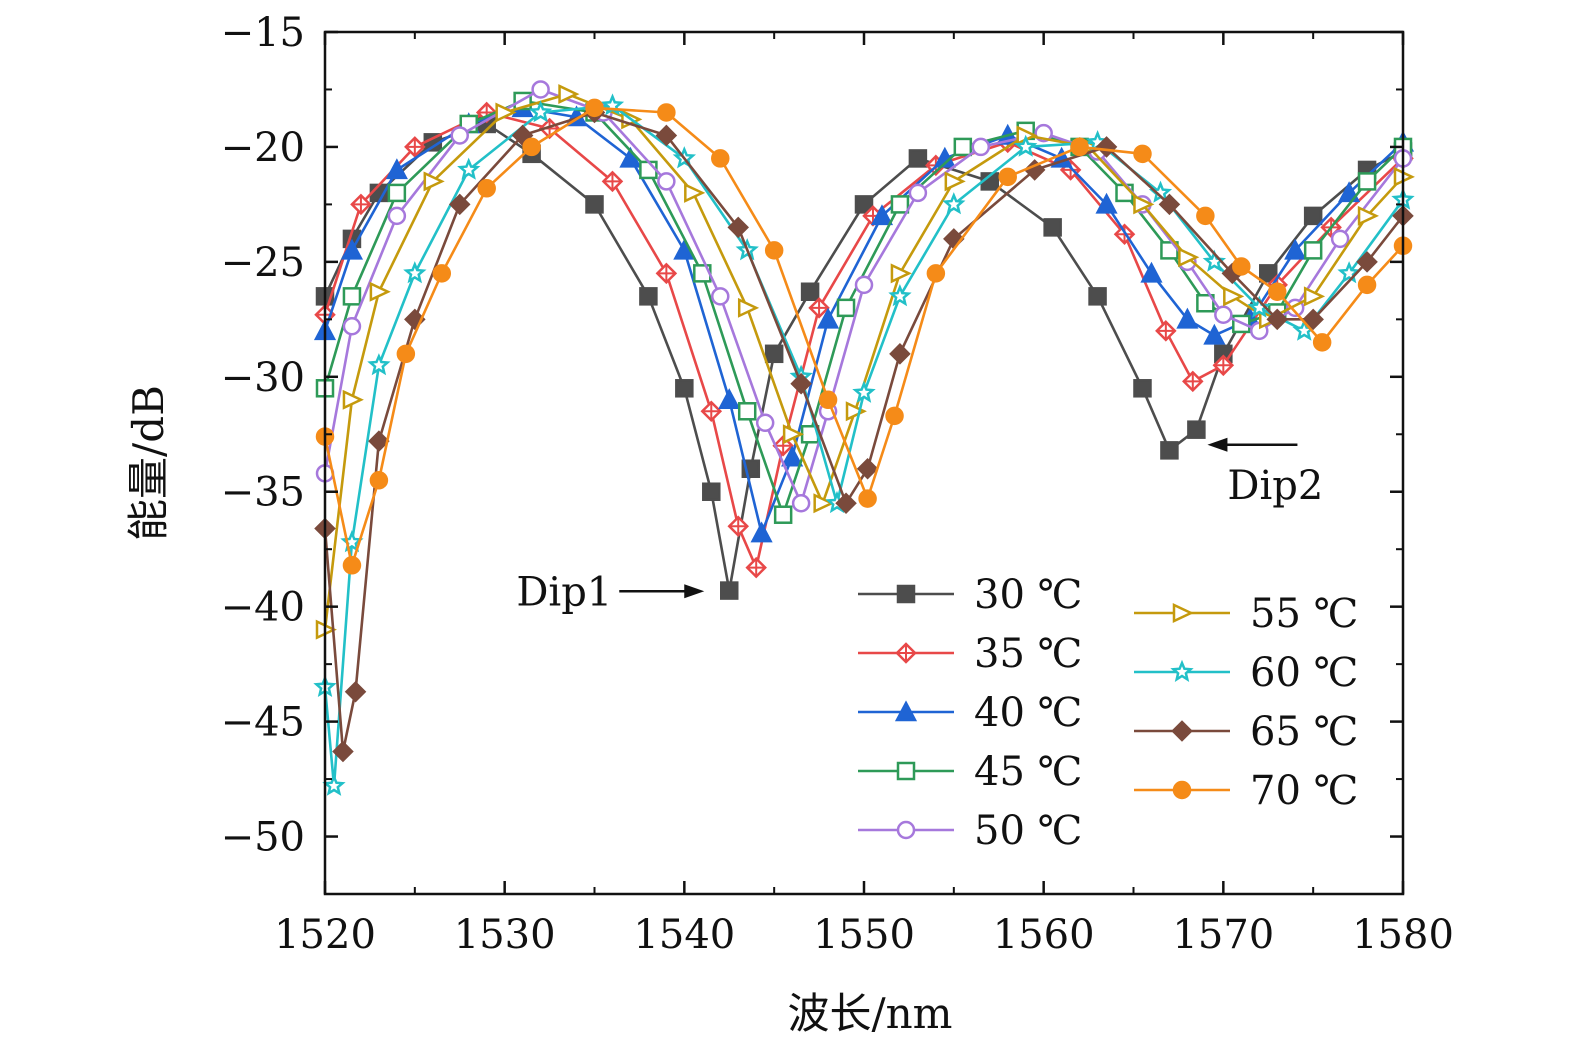  I want to click on x-tick-label: 1550, so click(864, 935).